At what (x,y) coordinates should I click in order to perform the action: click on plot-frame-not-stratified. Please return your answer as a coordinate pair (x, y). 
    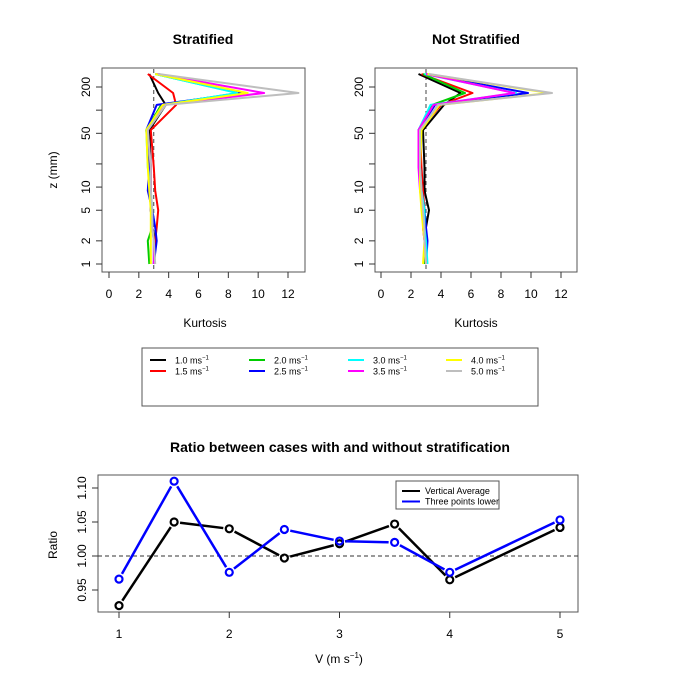
    Looking at the image, I should click on (476, 170).